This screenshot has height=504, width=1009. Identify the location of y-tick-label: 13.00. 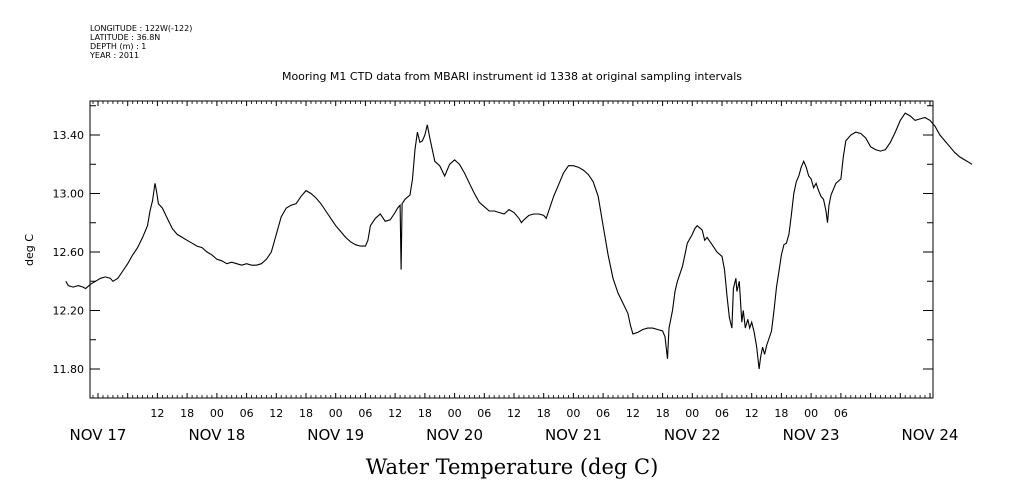
(69, 194).